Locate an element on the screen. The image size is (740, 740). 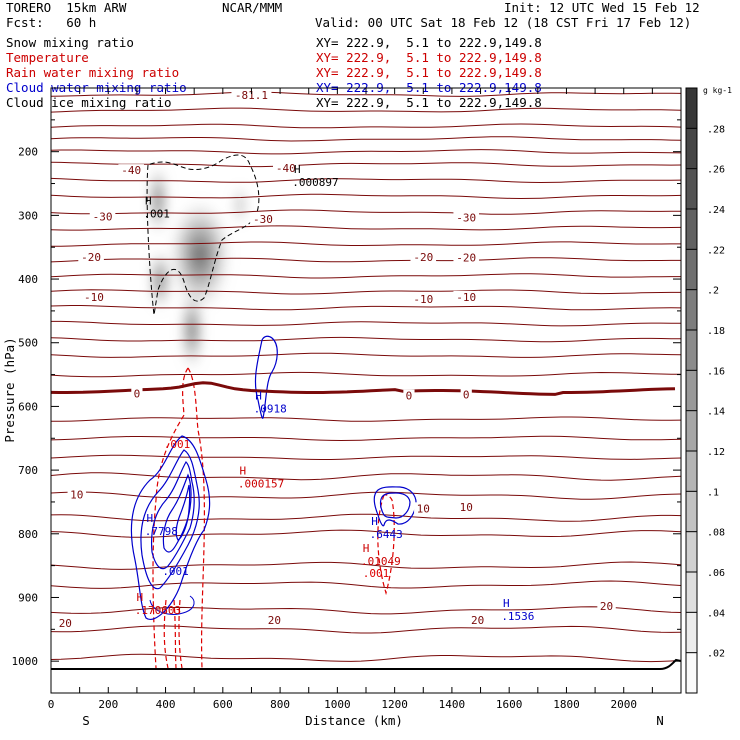
colorbar-tick-label: .26 is located at coordinates (716, 170).